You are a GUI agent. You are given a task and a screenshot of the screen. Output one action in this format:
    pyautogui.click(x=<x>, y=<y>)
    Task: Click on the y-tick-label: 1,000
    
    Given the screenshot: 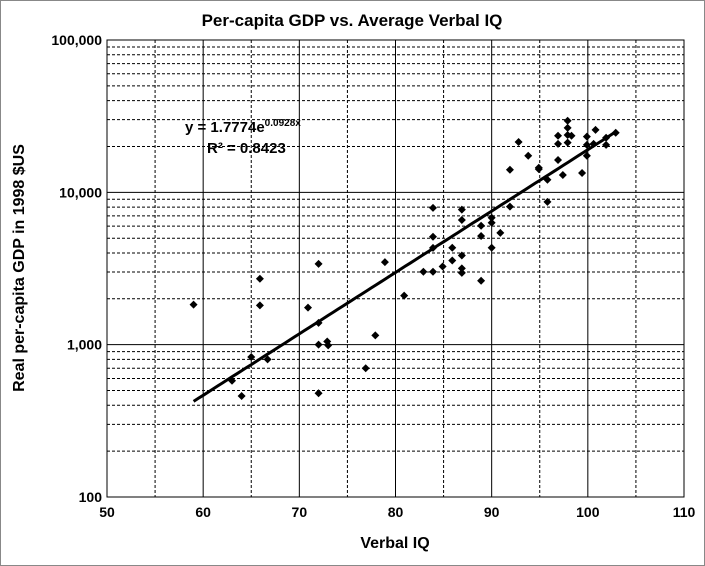 What is the action you would take?
    pyautogui.click(x=84, y=345)
    